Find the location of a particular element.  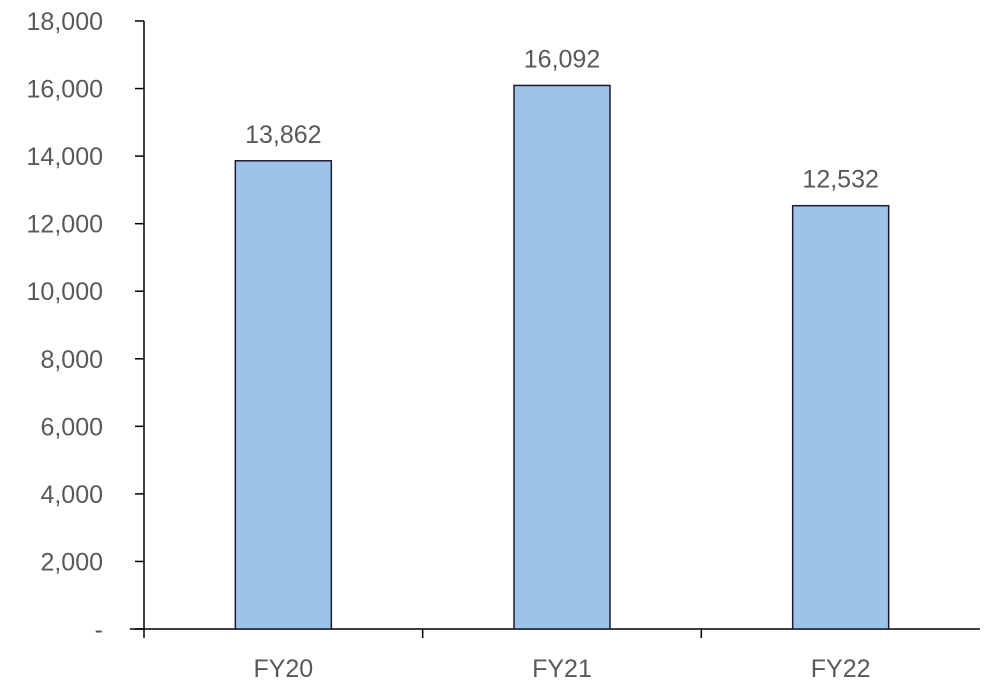

data-label: 16,092 is located at coordinates (562, 59).